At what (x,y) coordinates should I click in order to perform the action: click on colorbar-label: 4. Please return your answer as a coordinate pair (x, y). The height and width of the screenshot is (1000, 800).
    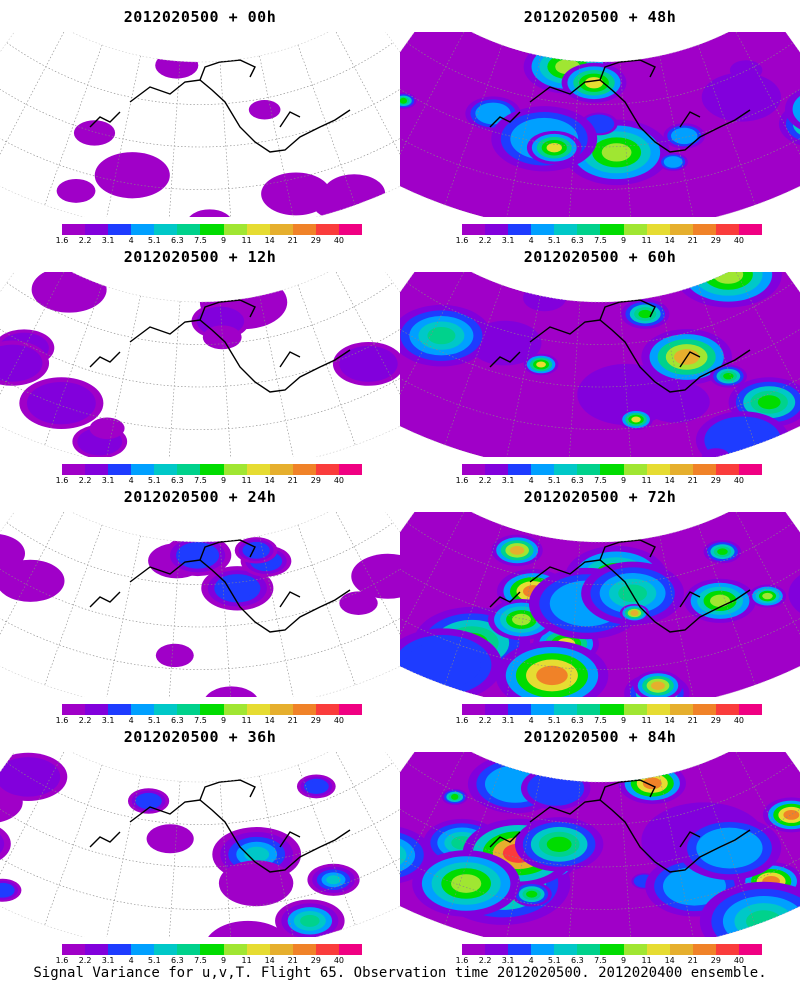
    Looking at the image, I should click on (531, 240).